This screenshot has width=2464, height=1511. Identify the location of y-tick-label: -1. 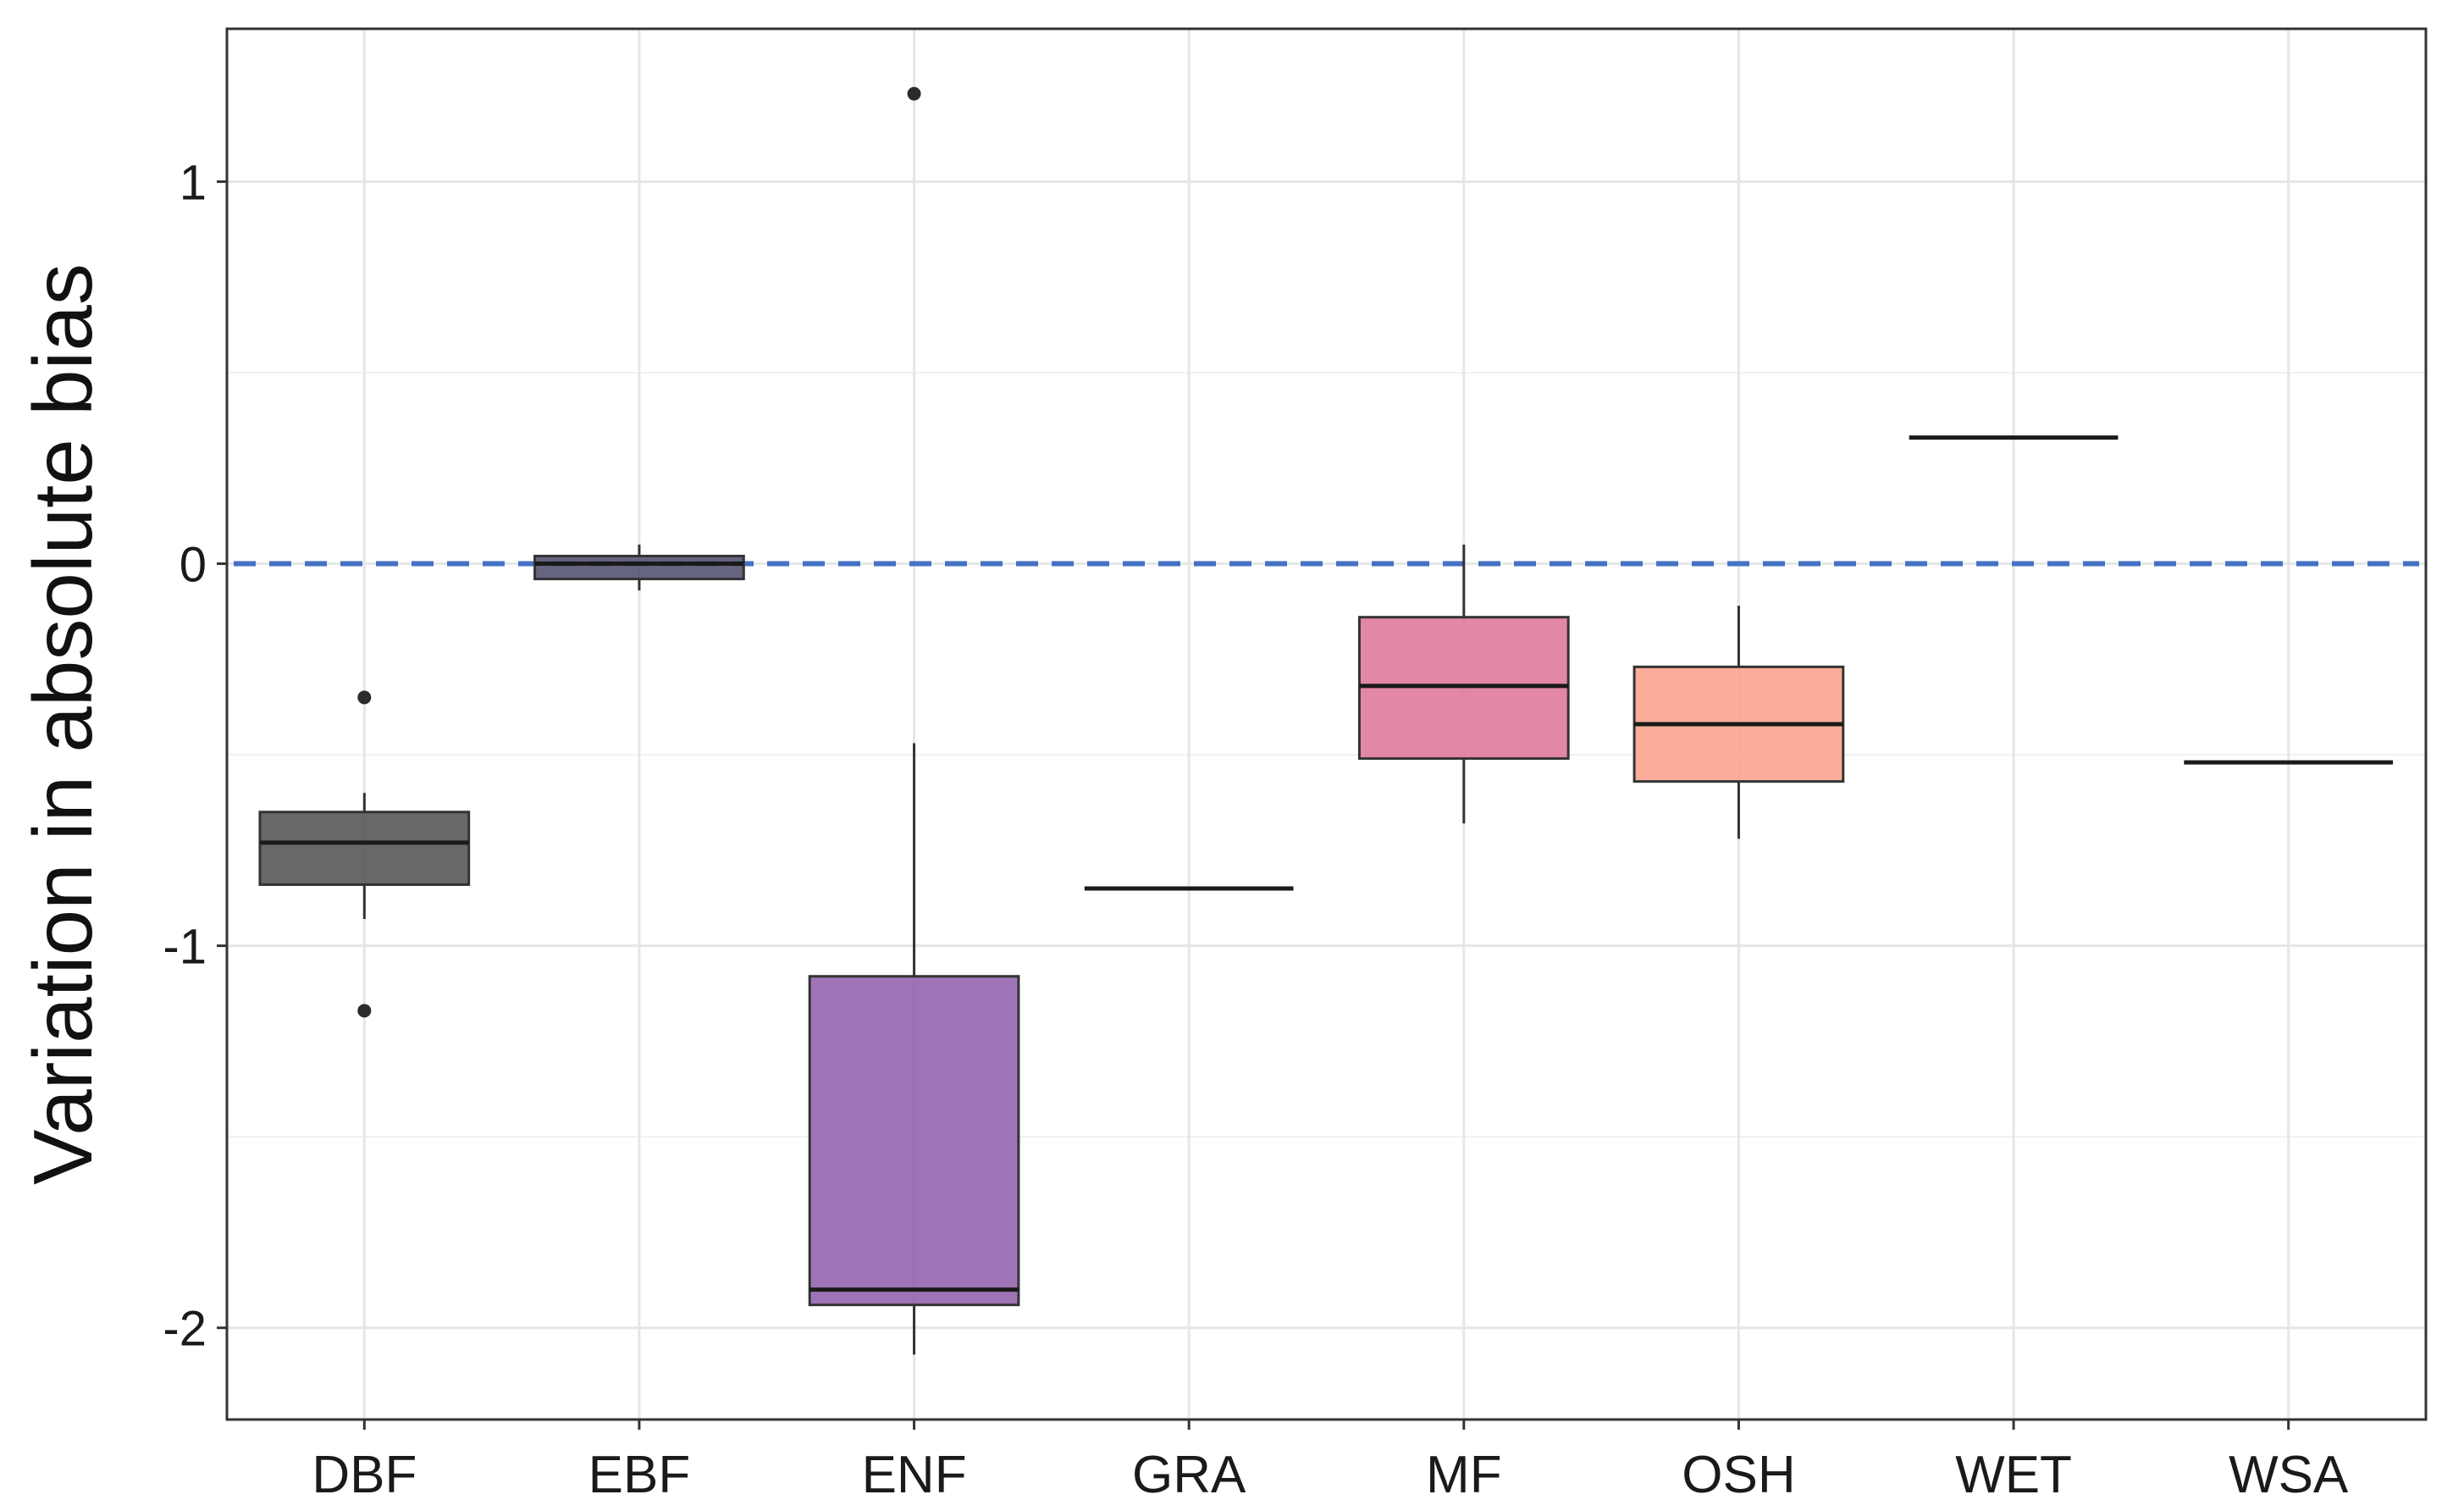
(185, 947).